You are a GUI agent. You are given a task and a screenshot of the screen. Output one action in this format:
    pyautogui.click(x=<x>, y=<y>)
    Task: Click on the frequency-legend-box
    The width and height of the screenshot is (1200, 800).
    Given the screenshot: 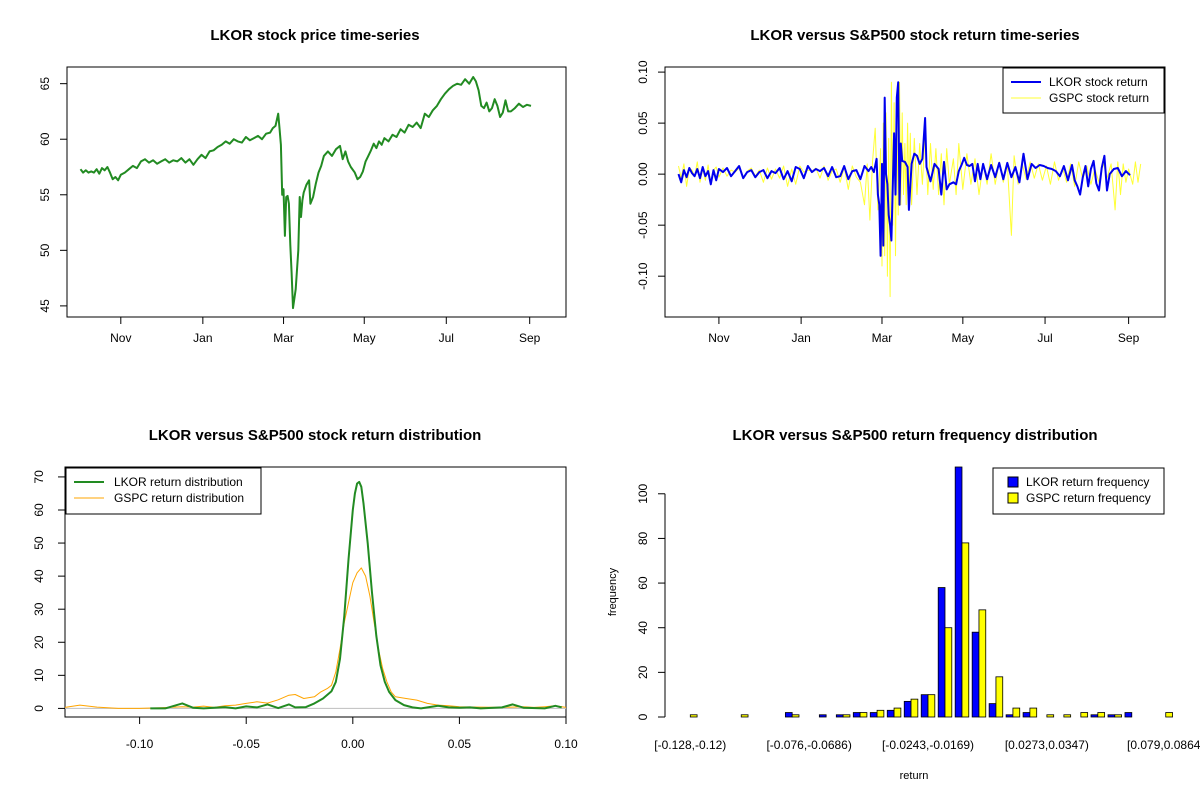 What is the action you would take?
    pyautogui.click(x=1078, y=491)
    